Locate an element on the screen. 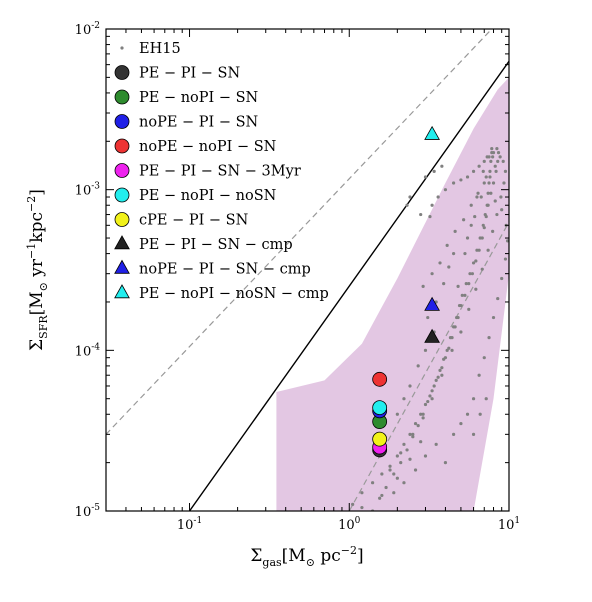 This screenshot has width=592, height=602. x-axis-label-unit2: pc is located at coordinates (328, 556).